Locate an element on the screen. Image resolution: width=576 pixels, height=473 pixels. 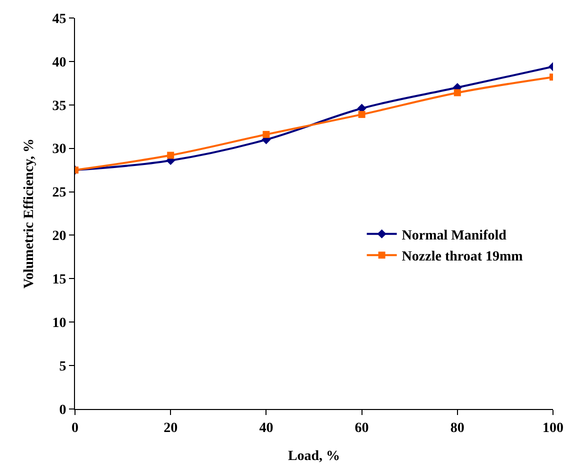
legend-label: Nozzle throat 19mm is located at coordinates (463, 257).